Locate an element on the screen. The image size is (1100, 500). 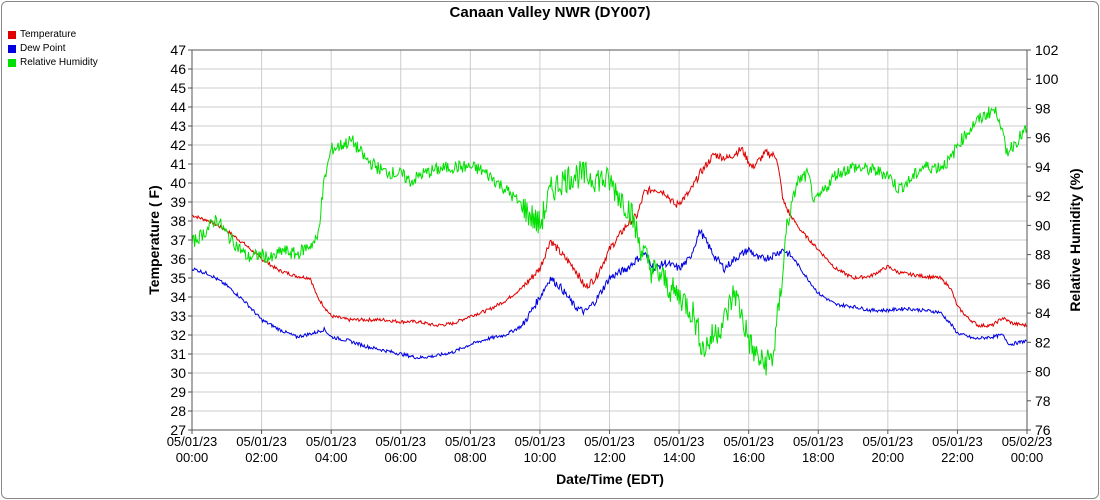
x-axis-label: Date/Time (EDT) is located at coordinates (610, 479).